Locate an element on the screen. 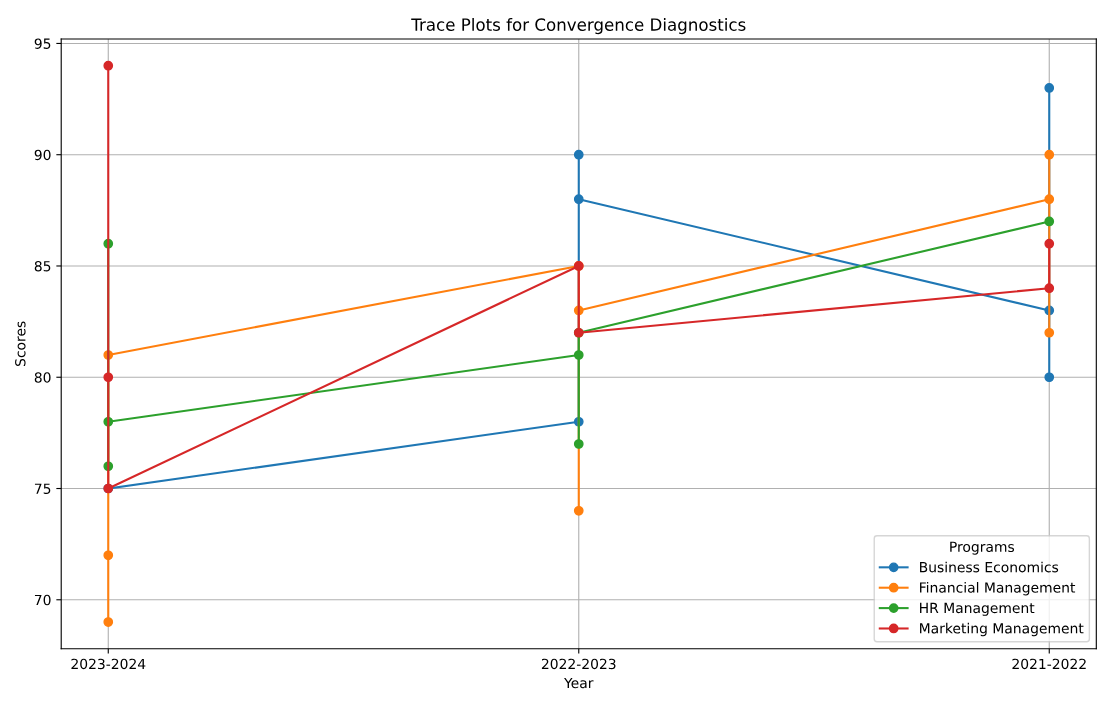  y-tick-label: 70 is located at coordinates (42, 600).